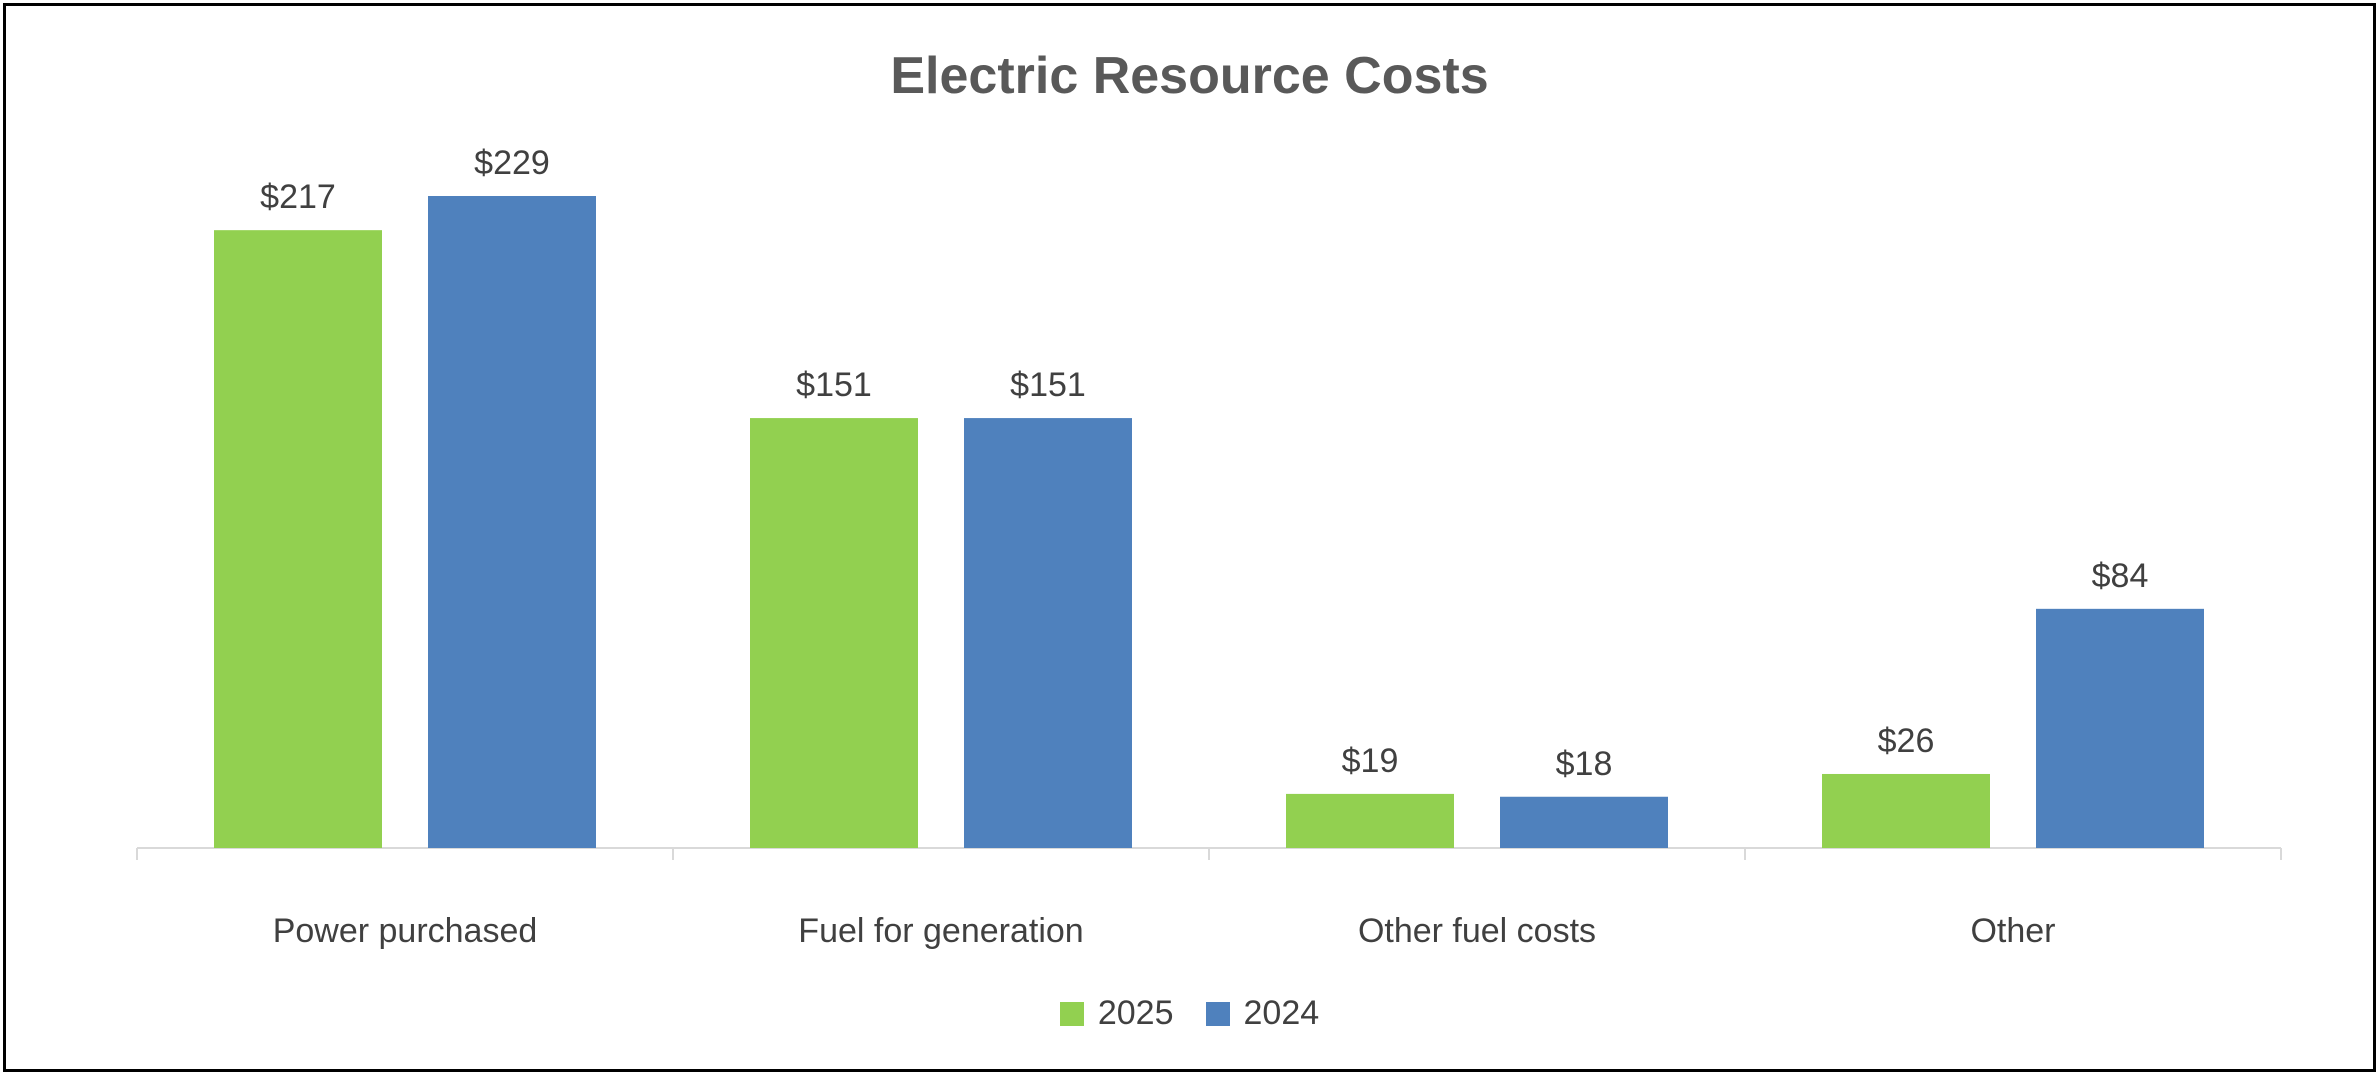 This screenshot has height=1075, width=2379. I want to click on x-tick-label-0: Power purchased, so click(405, 931).